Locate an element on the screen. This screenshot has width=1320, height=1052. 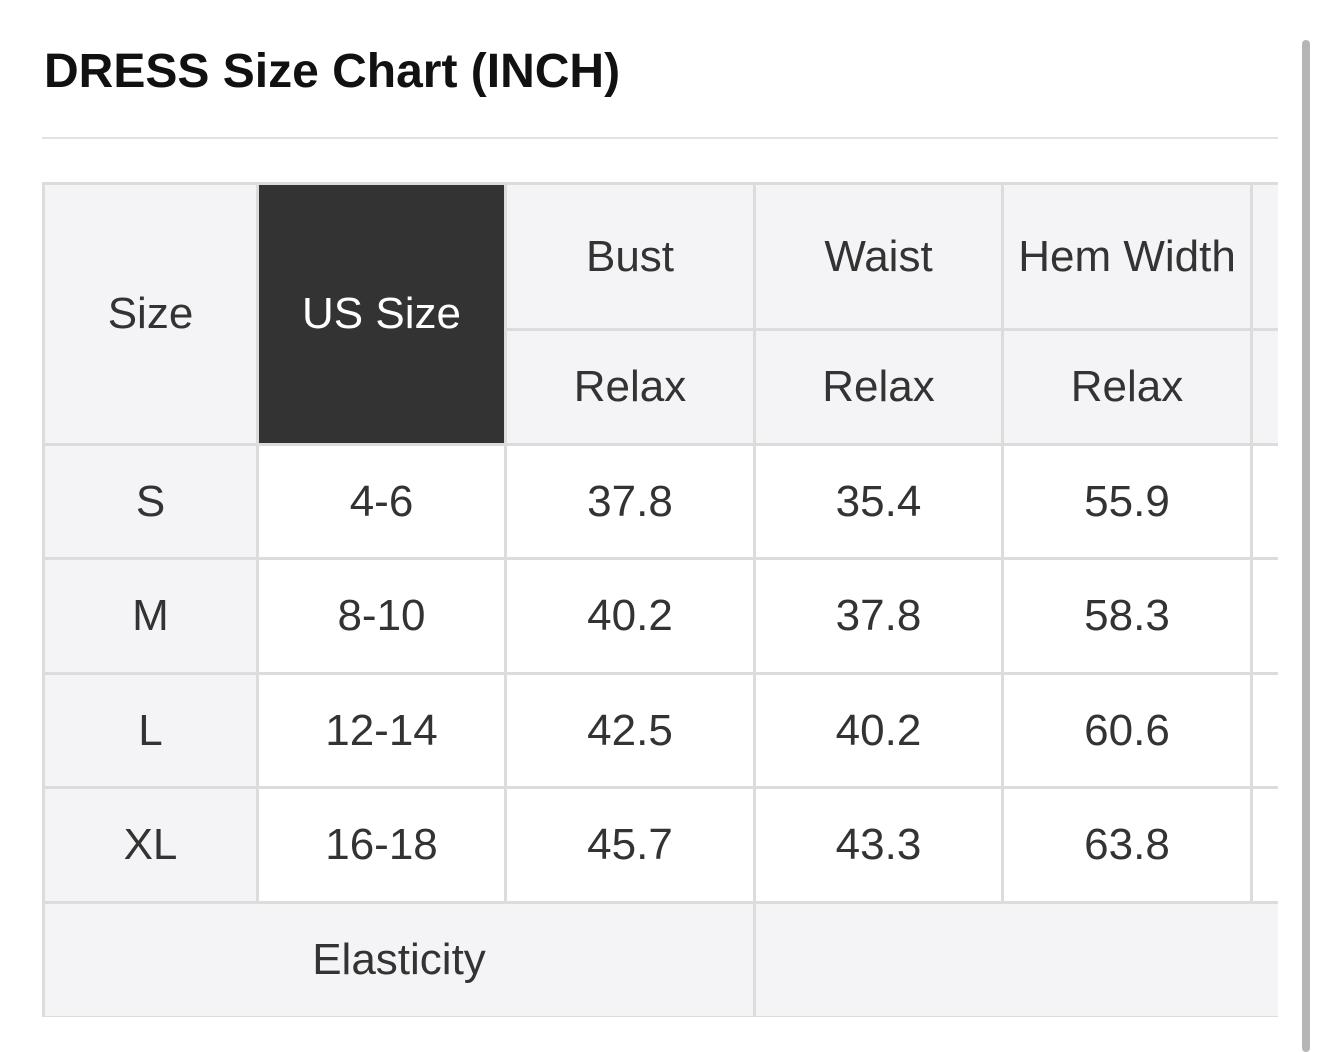
header-cell: Hem Width is located at coordinates (1127, 256).